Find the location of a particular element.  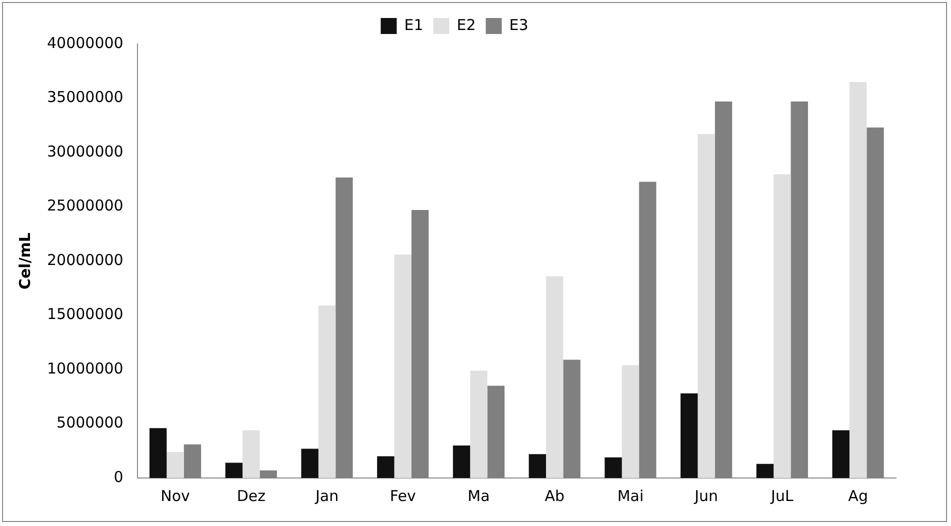

x-tick-label: Jun is located at coordinates (706, 495).